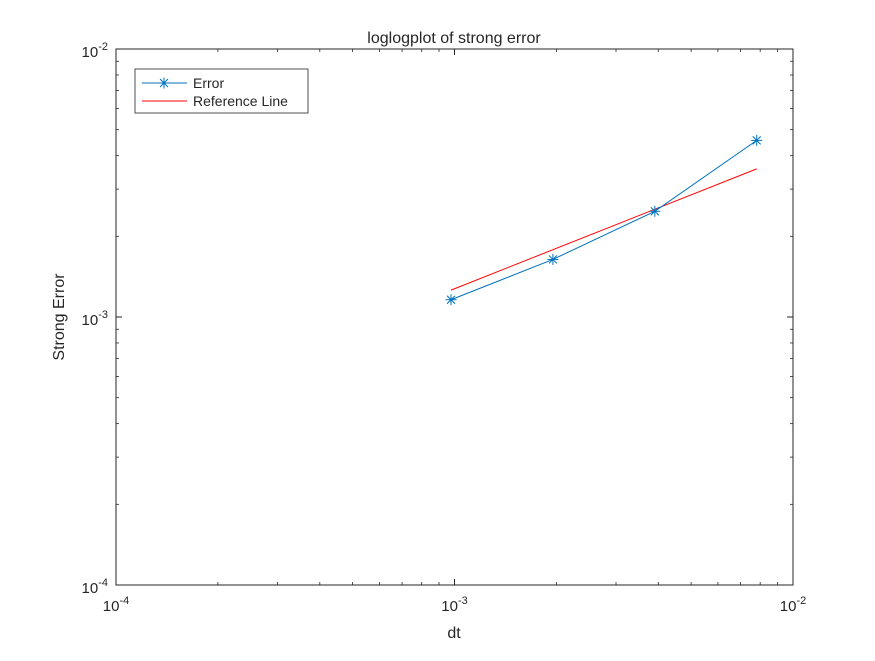 The image size is (875, 661). What do you see at coordinates (240, 101) in the screenshot?
I see `legend-reference-label: Reference Line` at bounding box center [240, 101].